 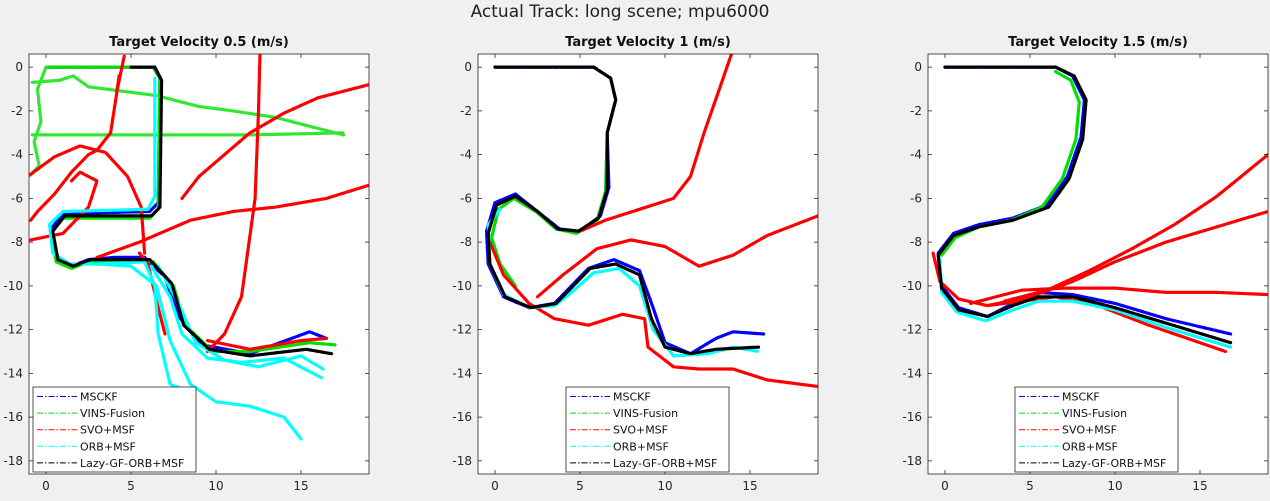 I want to click on subplot-title: Target Velocity 1 (m/s), so click(x=648, y=42).